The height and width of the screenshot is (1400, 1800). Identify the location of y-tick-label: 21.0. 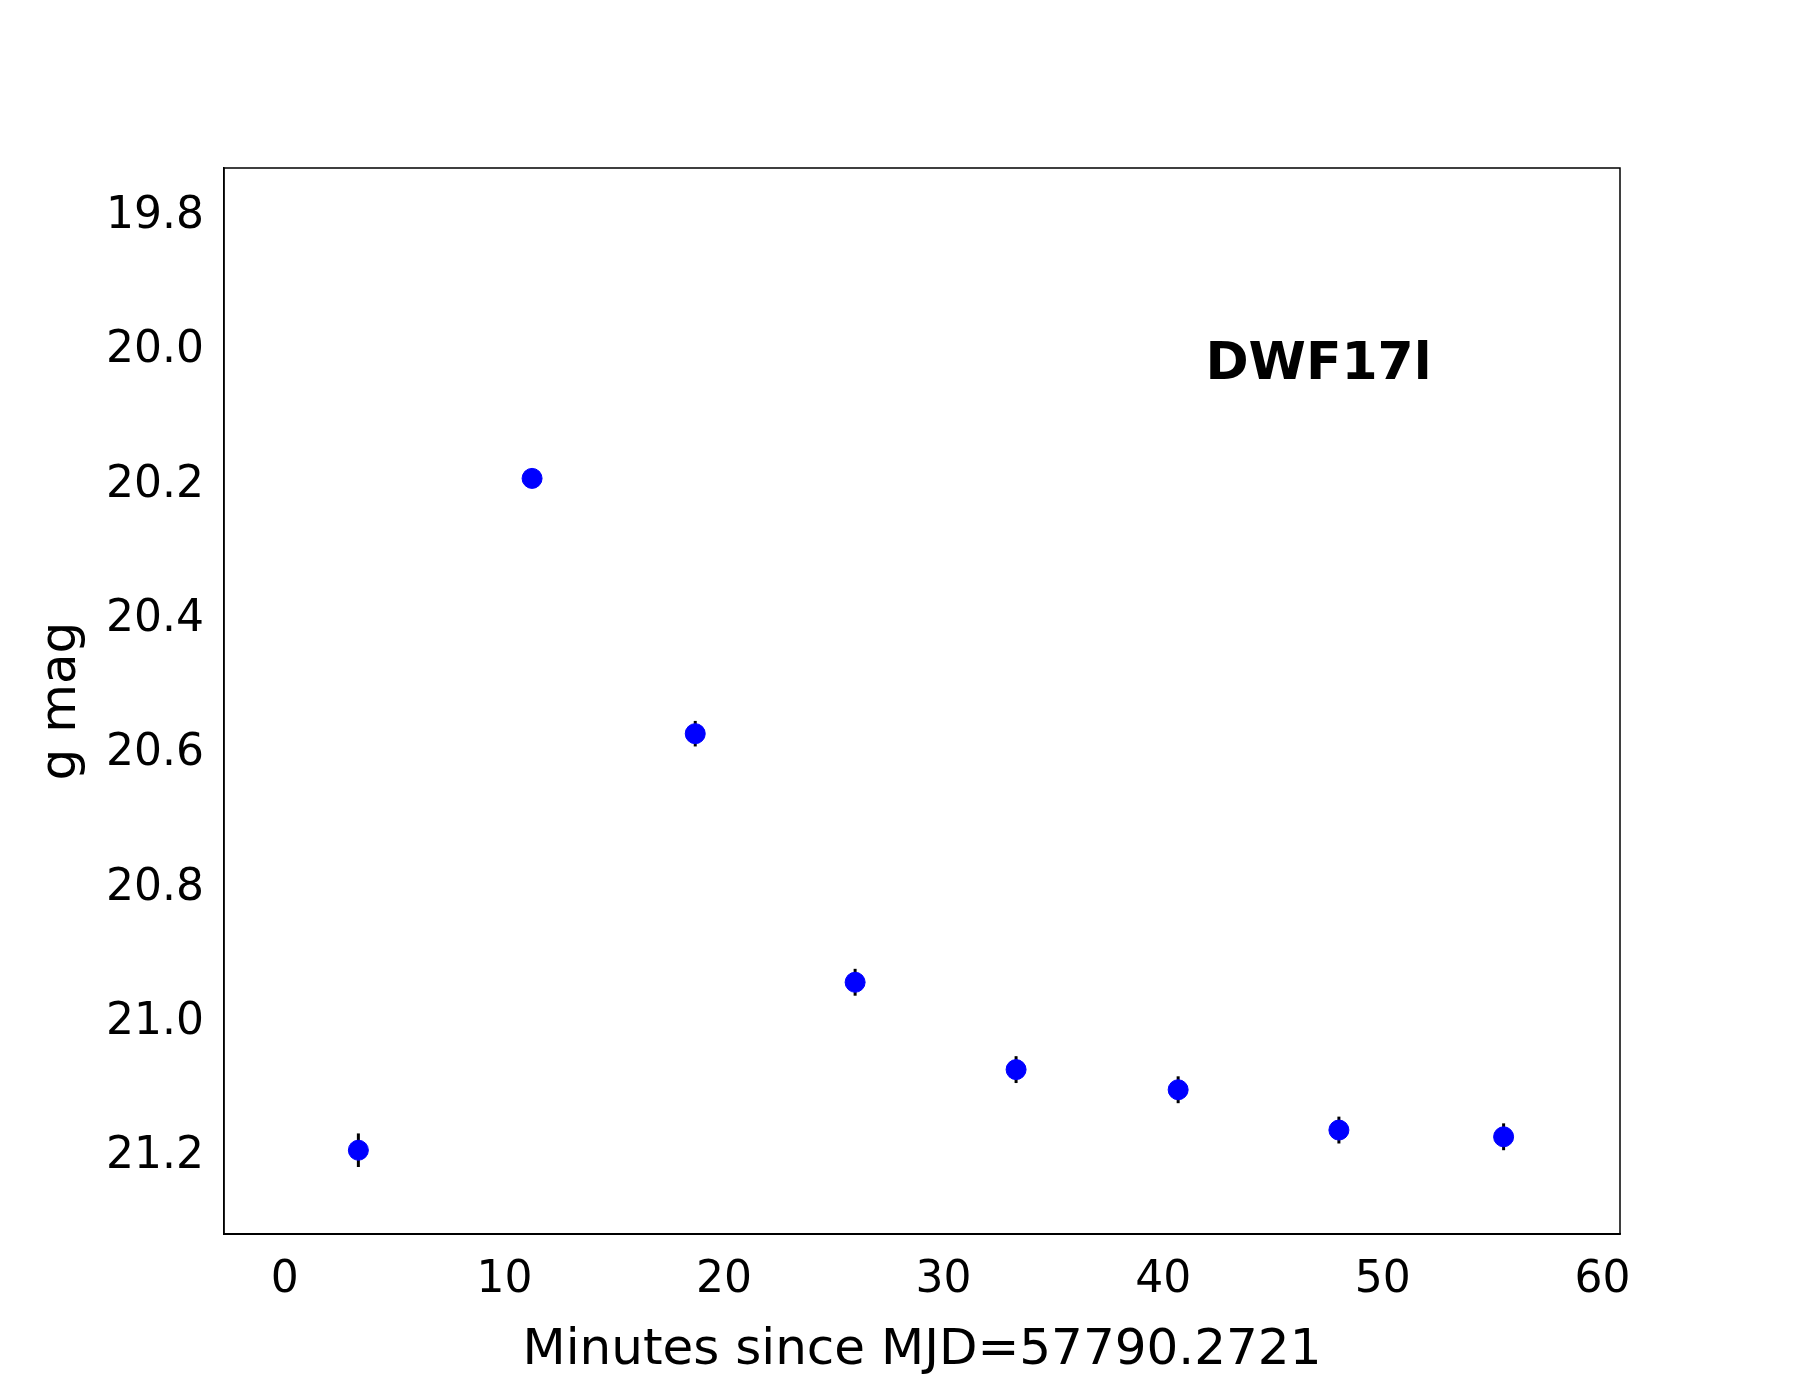
(155, 1019).